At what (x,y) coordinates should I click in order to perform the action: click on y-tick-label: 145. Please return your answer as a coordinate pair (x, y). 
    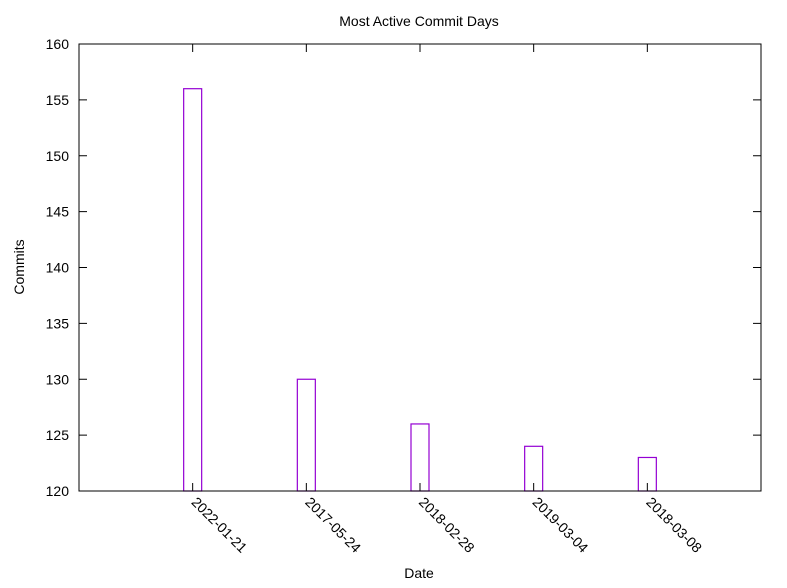
    Looking at the image, I should click on (58, 212).